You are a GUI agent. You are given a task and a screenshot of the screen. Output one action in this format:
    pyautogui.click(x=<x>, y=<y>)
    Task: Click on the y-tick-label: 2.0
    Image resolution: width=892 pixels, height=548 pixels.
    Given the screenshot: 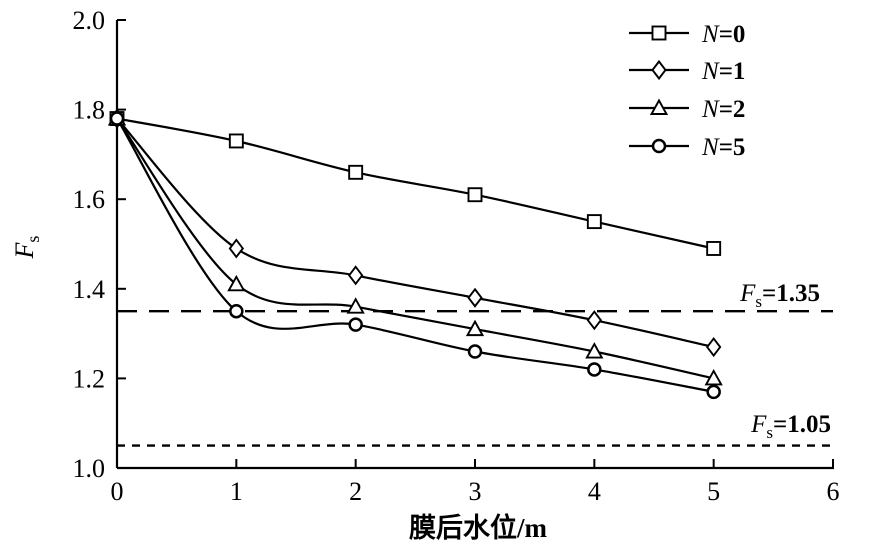 What is the action you would take?
    pyautogui.click(x=89, y=20)
    